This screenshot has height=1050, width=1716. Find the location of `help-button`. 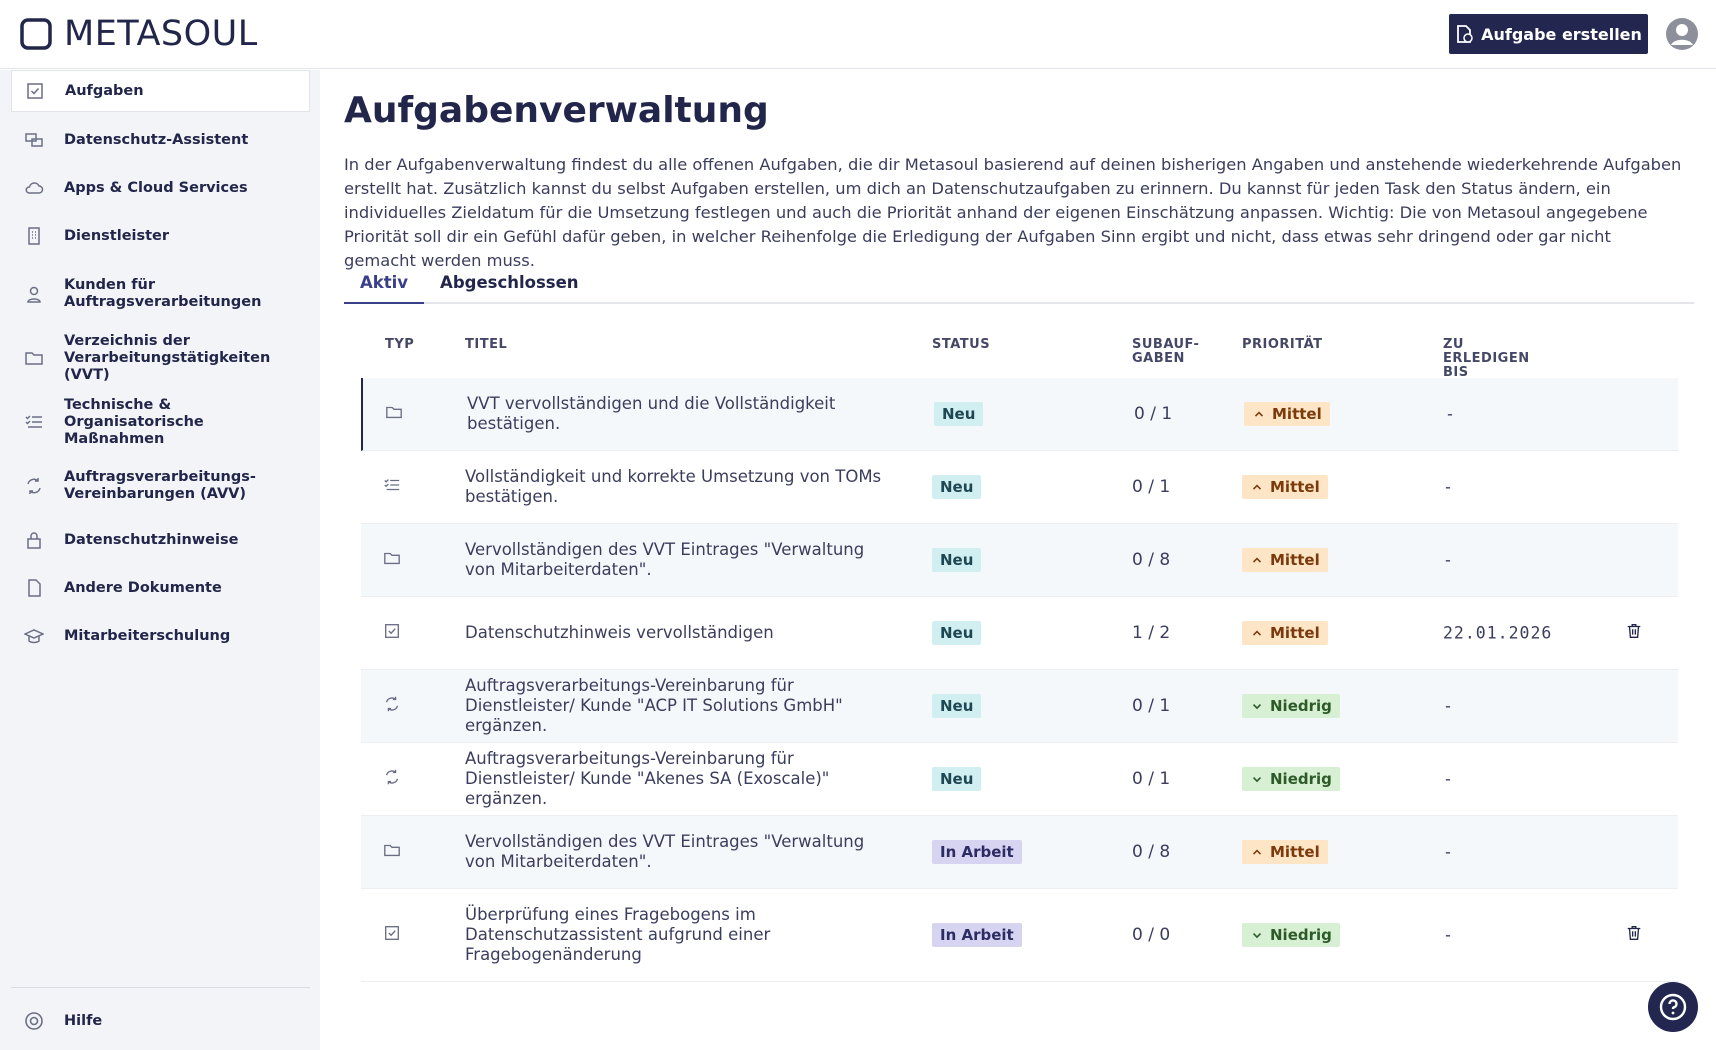

help-button is located at coordinates (1673, 1007).